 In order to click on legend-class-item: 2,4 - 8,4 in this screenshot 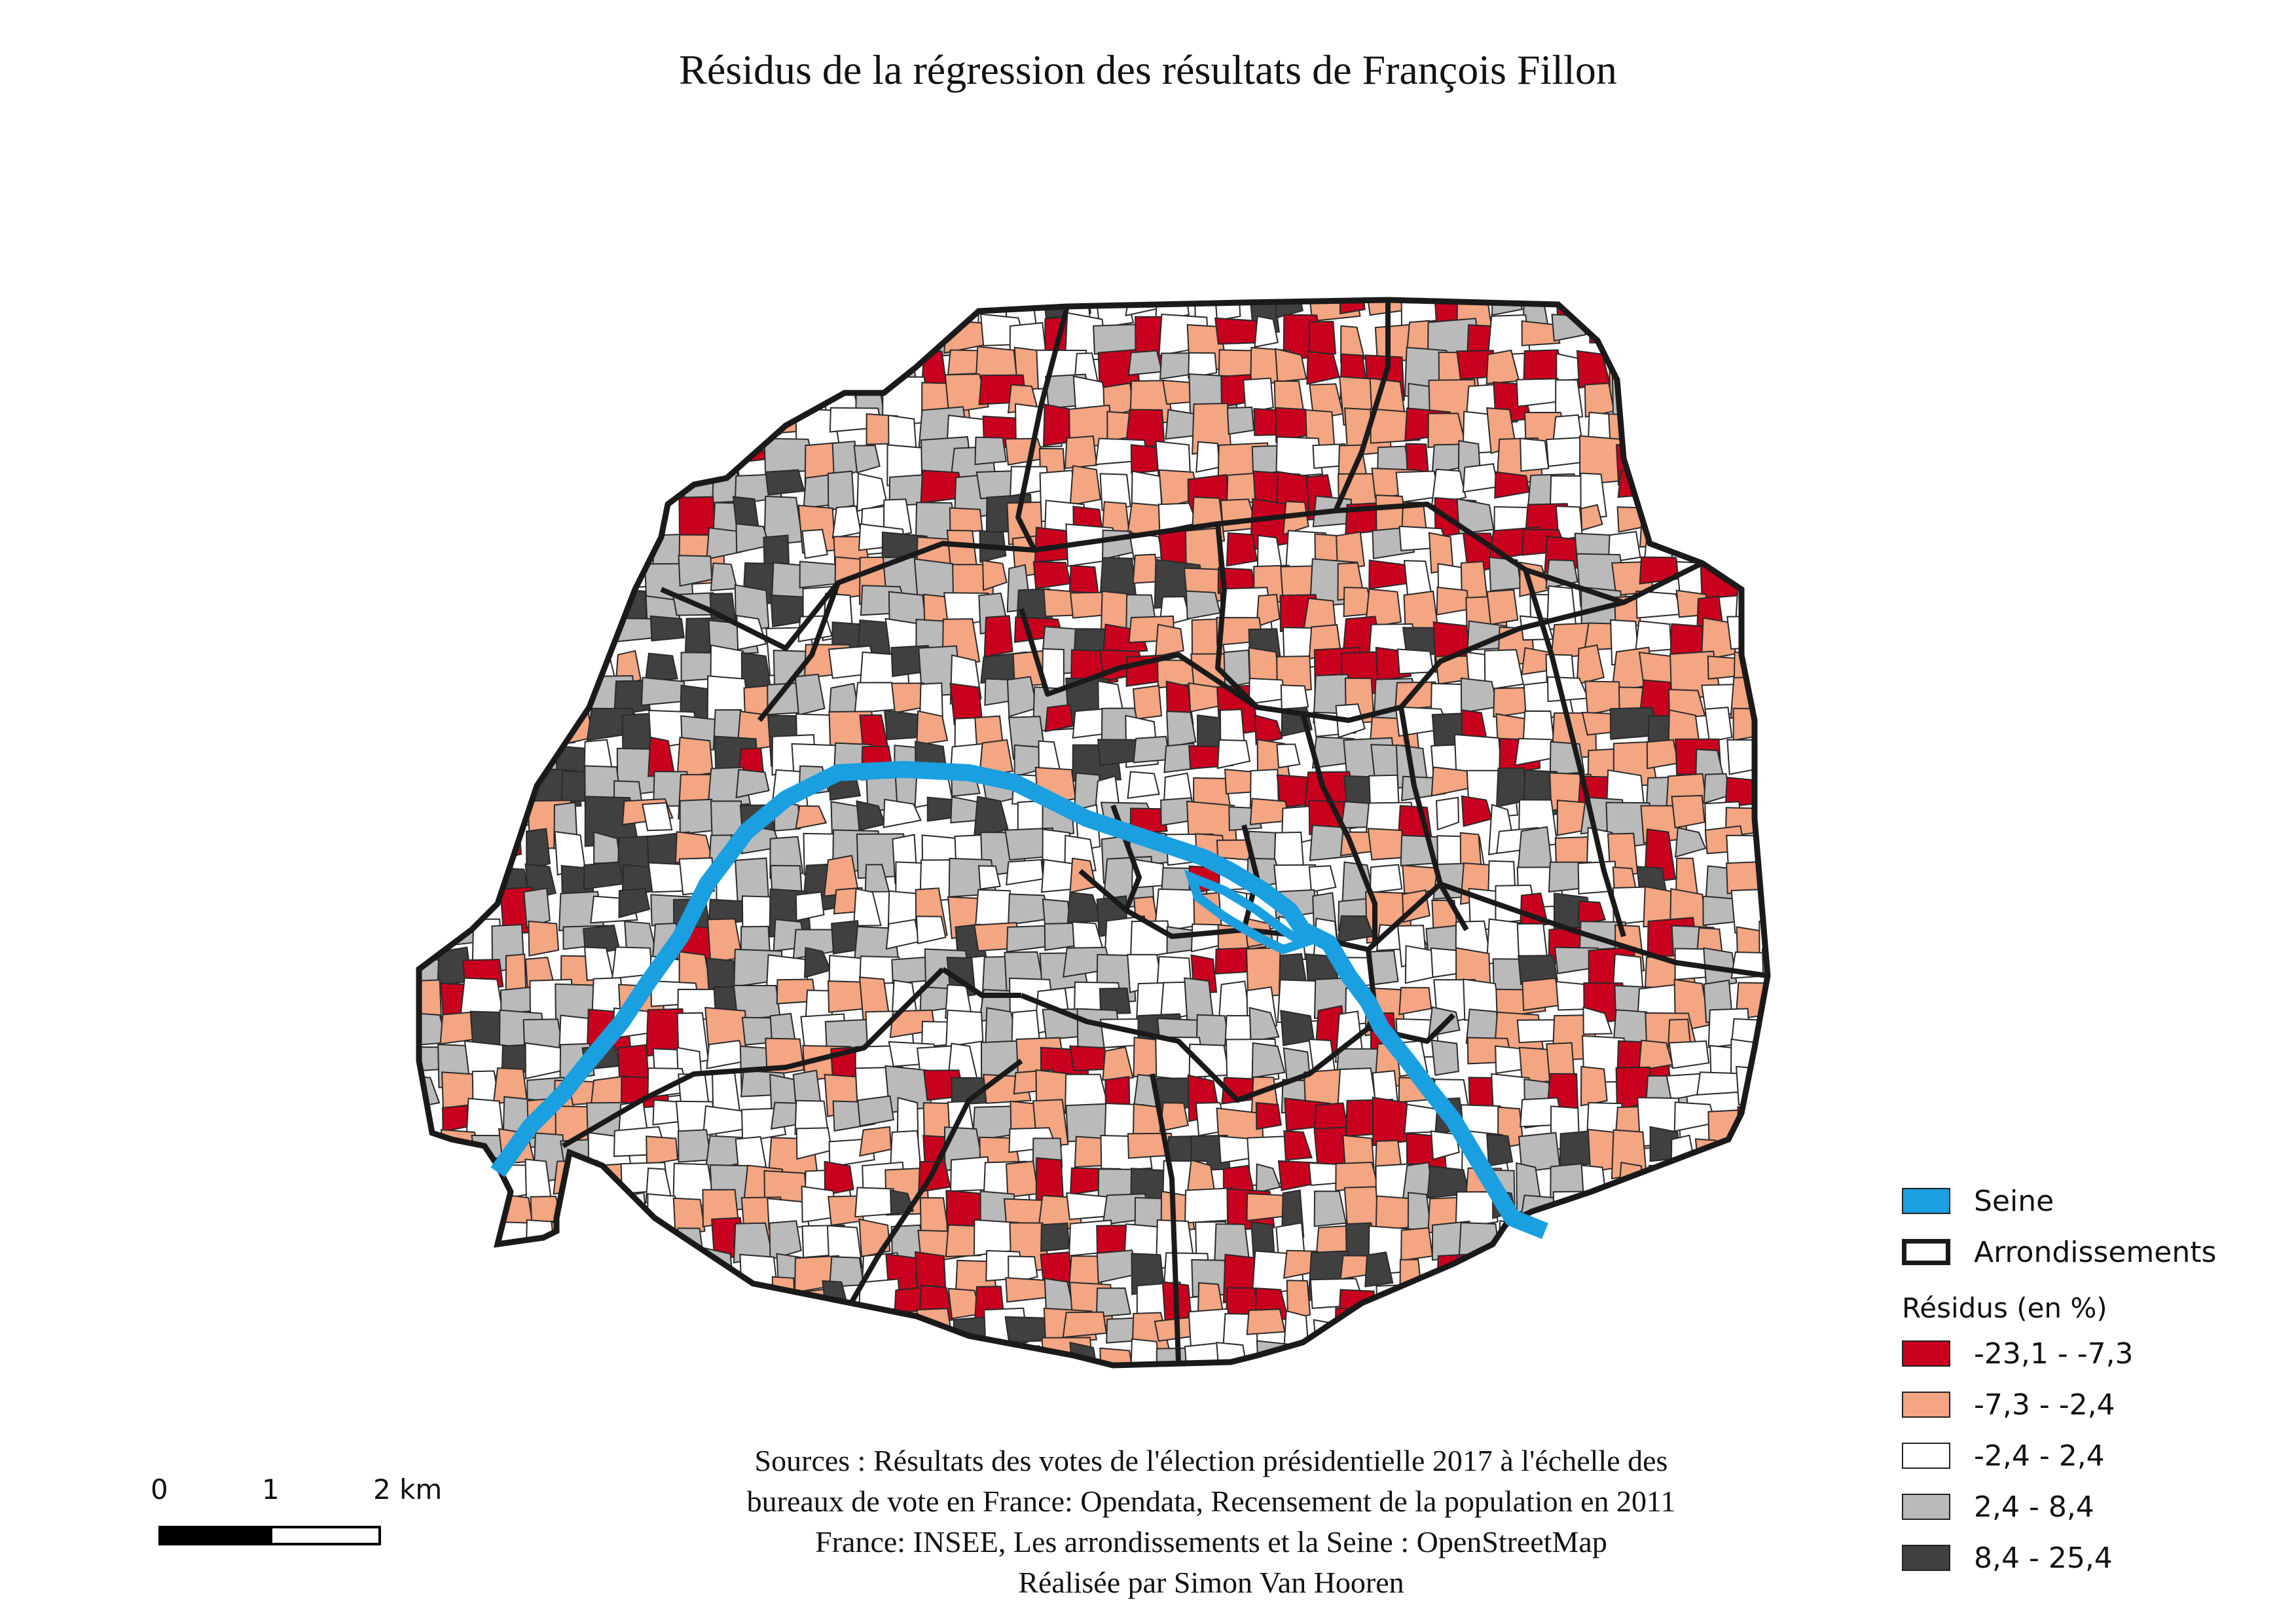, I will do `click(2059, 1506)`.